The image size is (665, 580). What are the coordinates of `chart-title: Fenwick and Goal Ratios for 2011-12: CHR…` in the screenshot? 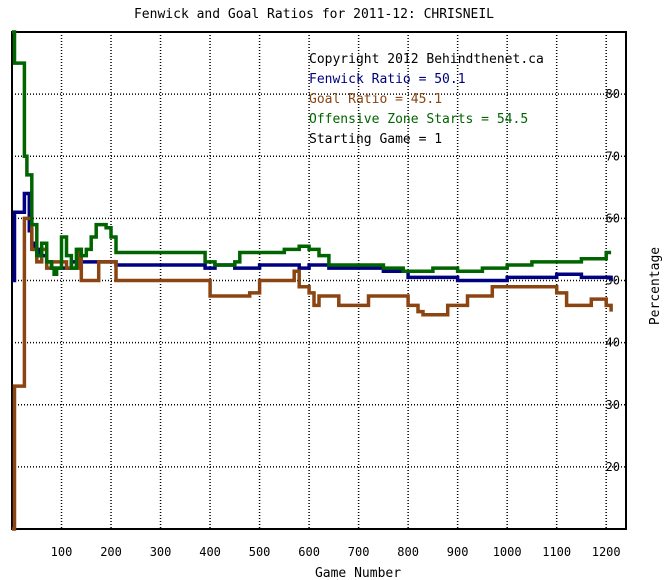 It's located at (314, 14).